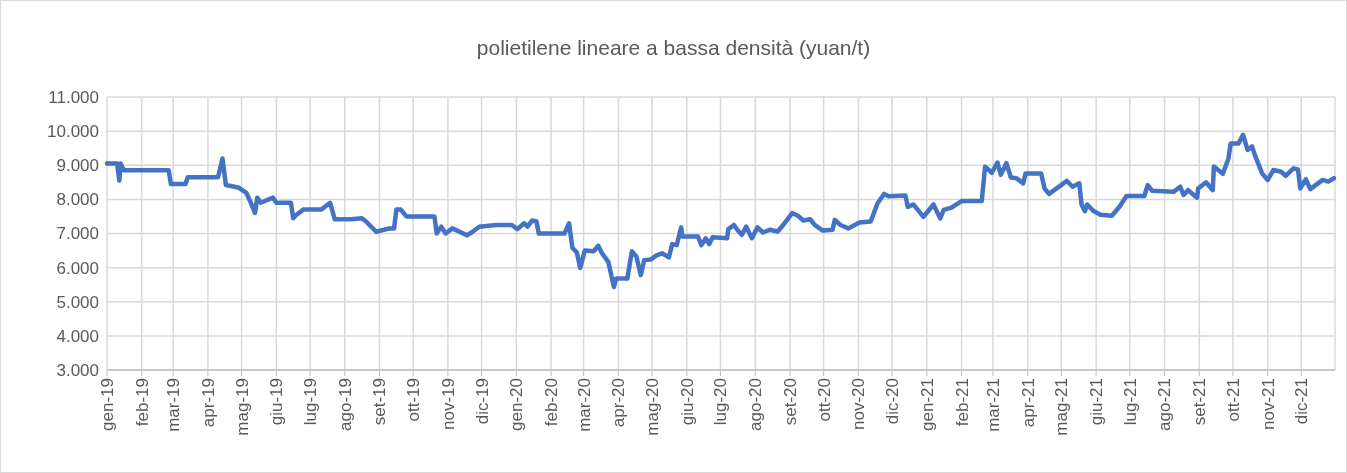 The height and width of the screenshot is (473, 1347). I want to click on x-tick-label: ago-19, so click(345, 404).